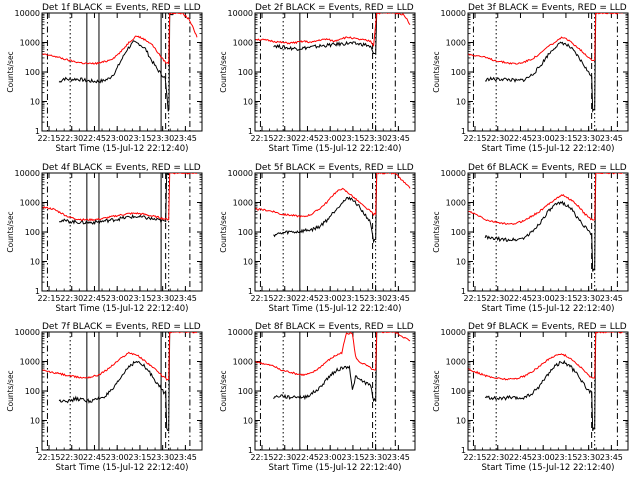 This screenshot has height=480, width=640. What do you see at coordinates (121, 327) in the screenshot?
I see `panel-title: Det 7f BLACK = Events, RED = LLD` at bounding box center [121, 327].